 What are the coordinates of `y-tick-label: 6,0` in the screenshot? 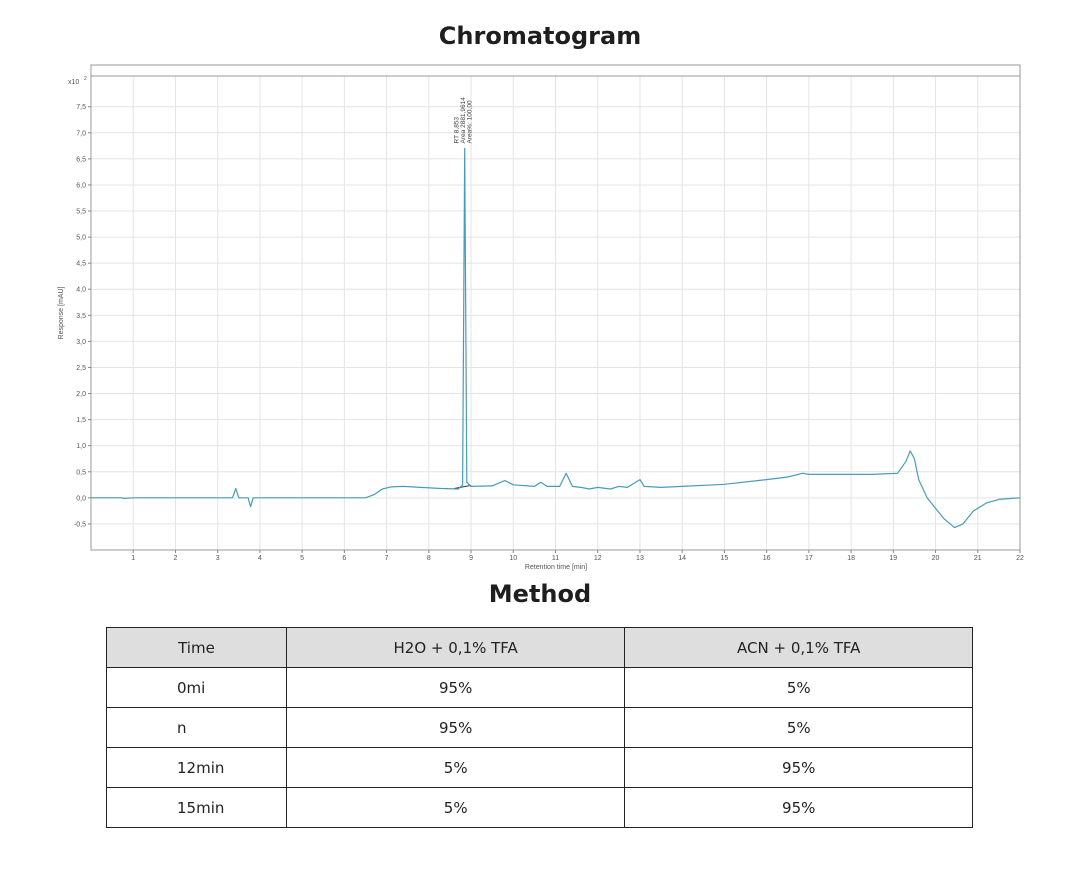 It's located at (81, 185).